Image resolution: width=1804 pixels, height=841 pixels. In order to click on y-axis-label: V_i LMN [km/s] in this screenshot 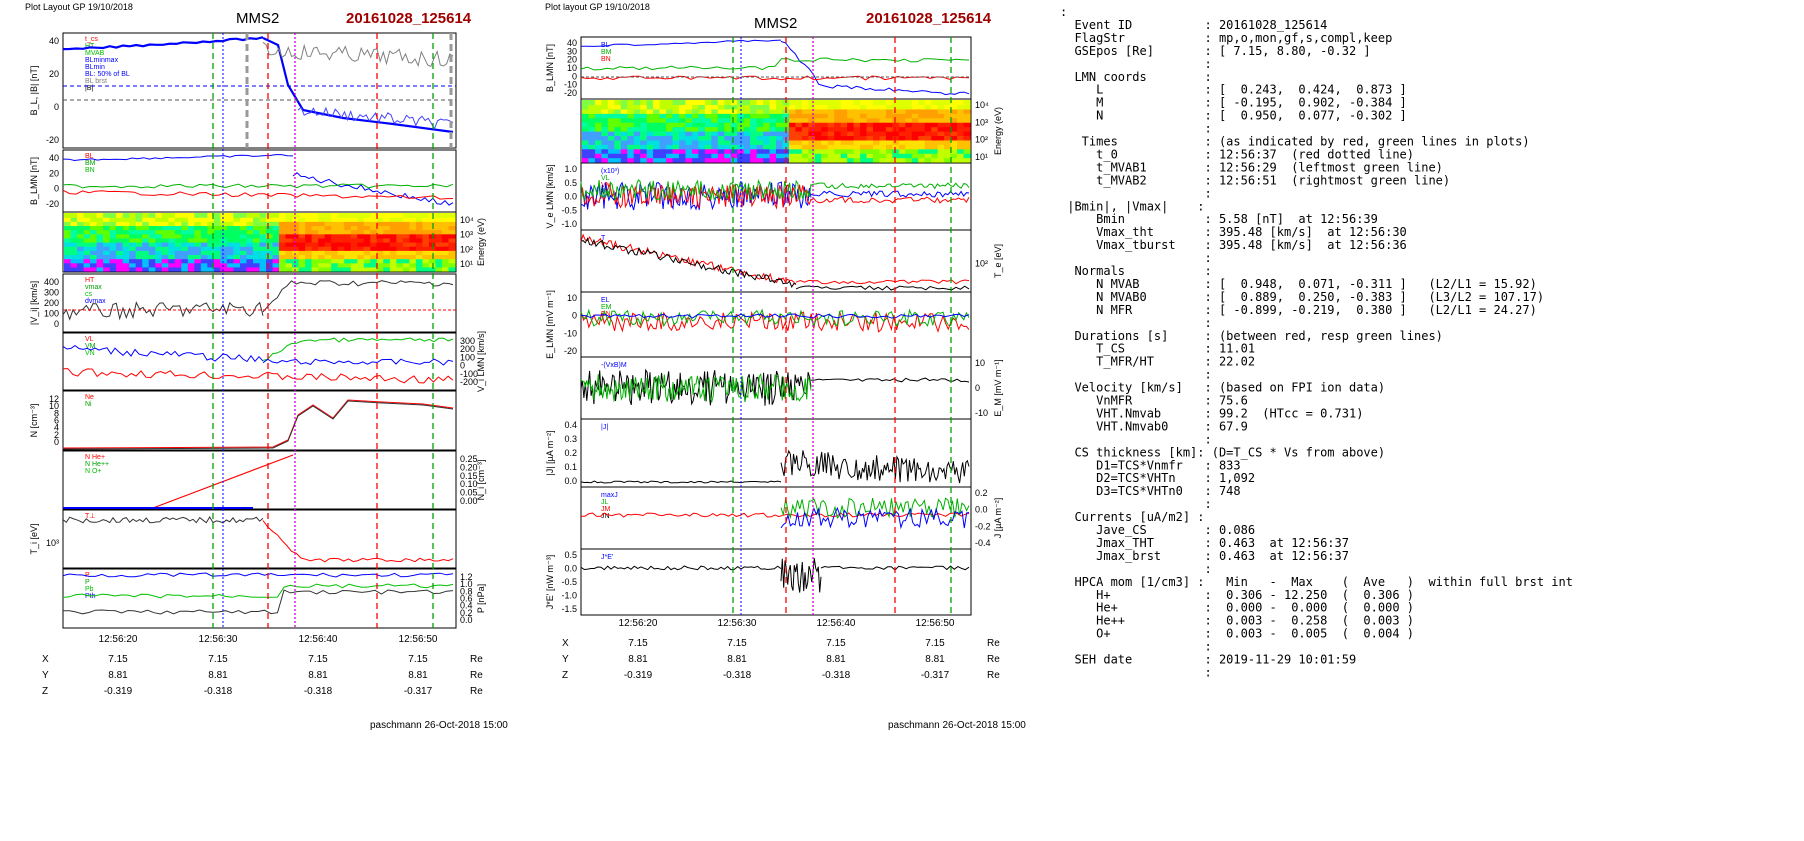, I will do `click(481, 361)`.